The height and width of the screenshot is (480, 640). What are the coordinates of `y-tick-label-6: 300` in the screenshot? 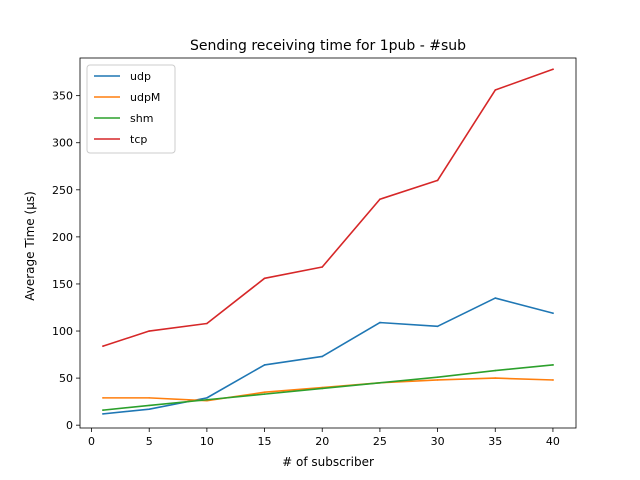 It's located at (62, 143).